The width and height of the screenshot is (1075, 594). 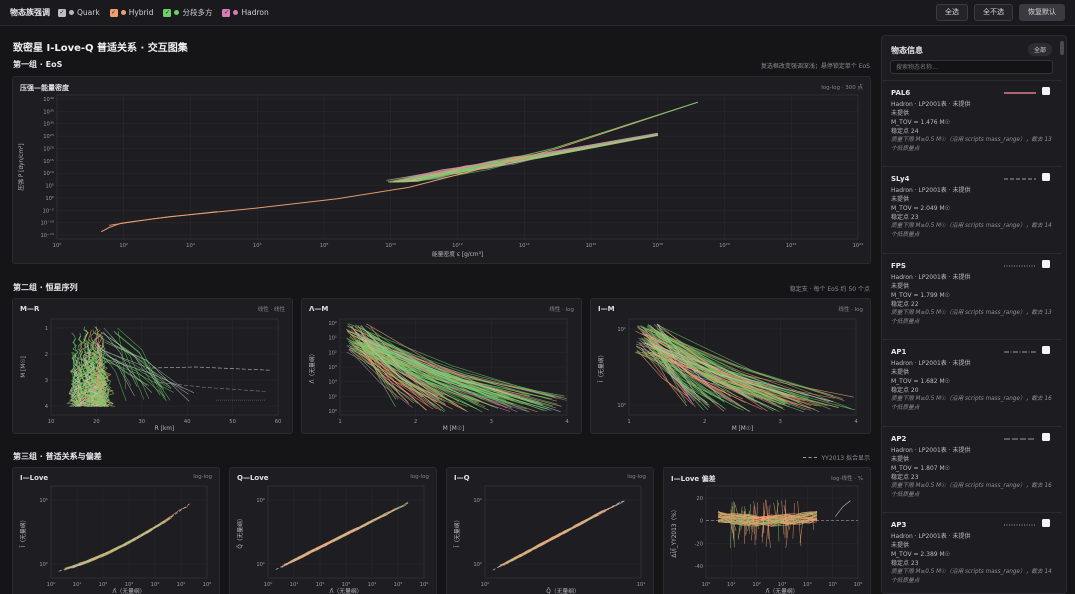 What do you see at coordinates (332, 324) in the screenshot?
I see `y-tick-label: 10⁰` at bounding box center [332, 324].